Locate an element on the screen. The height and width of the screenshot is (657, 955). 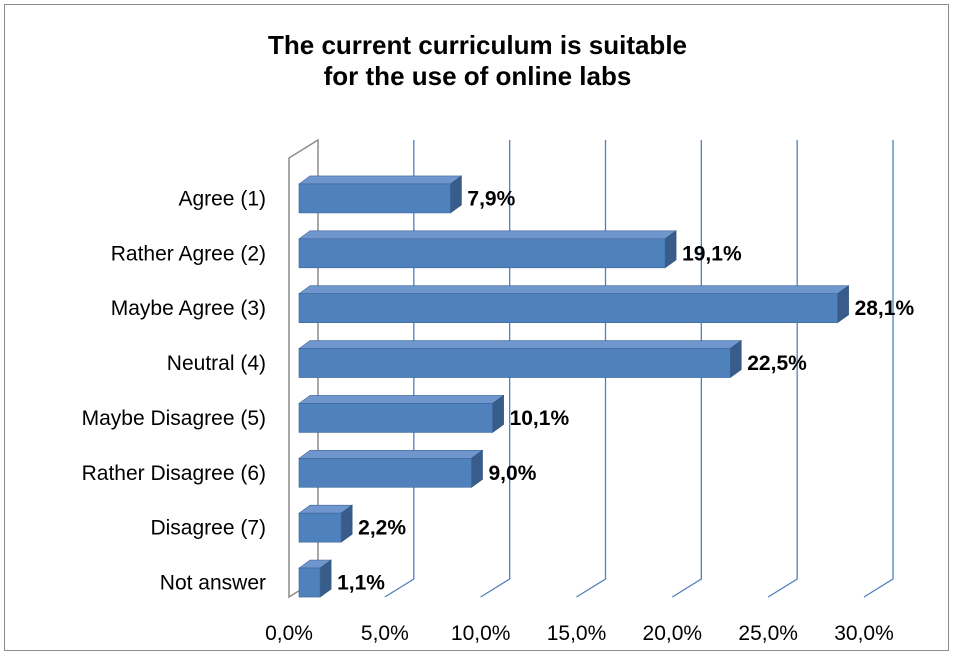
category-label: Disagree (7) is located at coordinates (208, 528).